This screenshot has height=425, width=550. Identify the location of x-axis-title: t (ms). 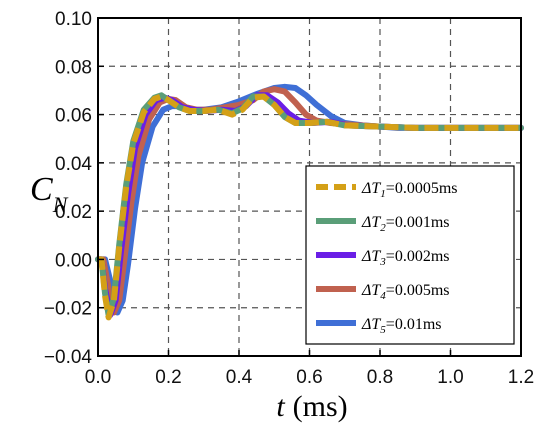
(311, 406).